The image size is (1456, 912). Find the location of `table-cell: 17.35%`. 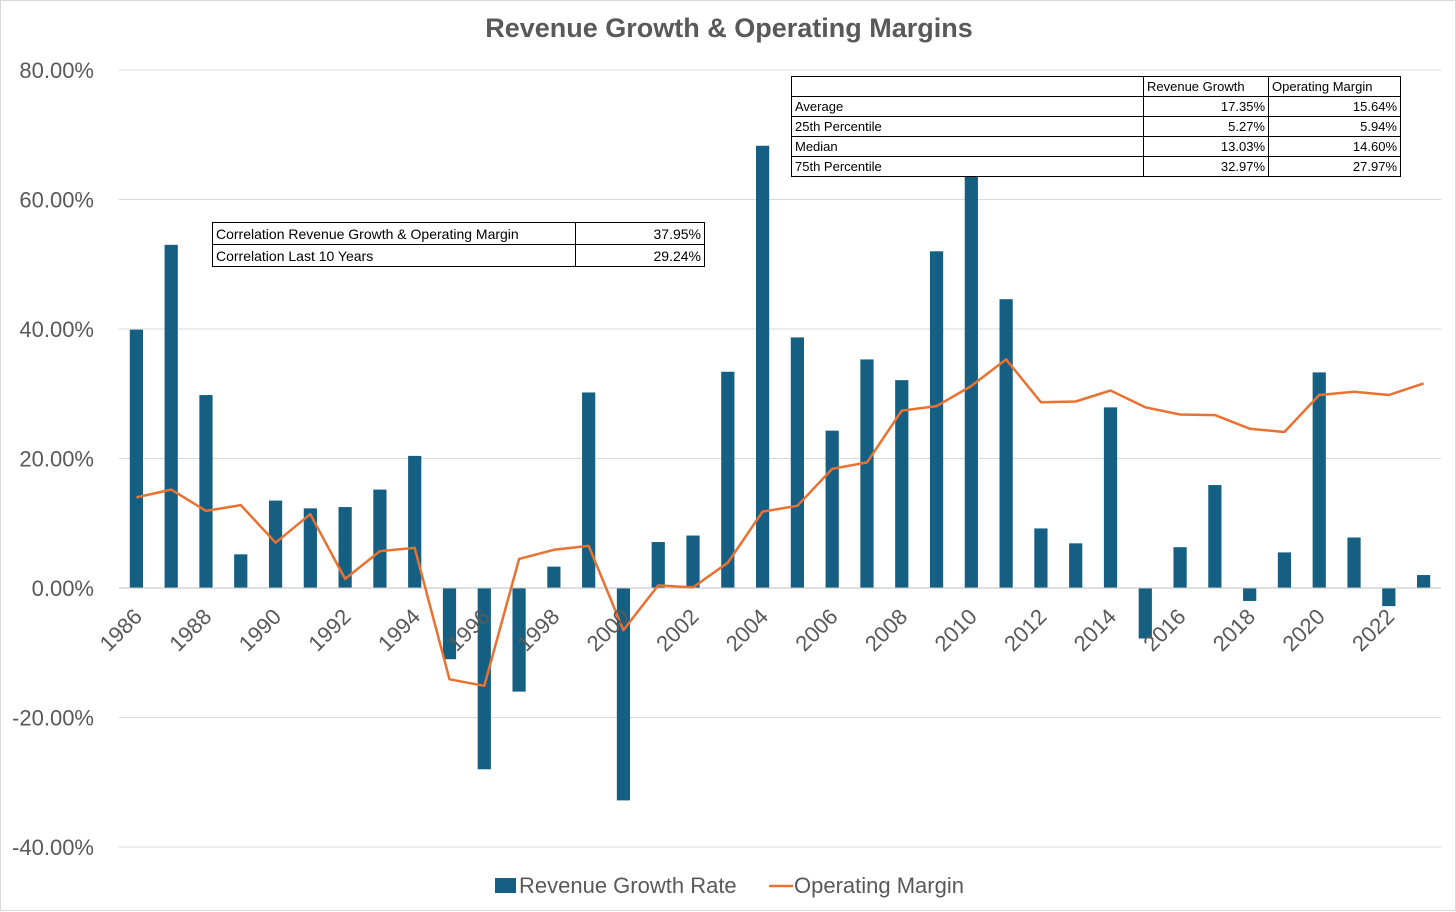

table-cell: 17.35% is located at coordinates (1206, 106).